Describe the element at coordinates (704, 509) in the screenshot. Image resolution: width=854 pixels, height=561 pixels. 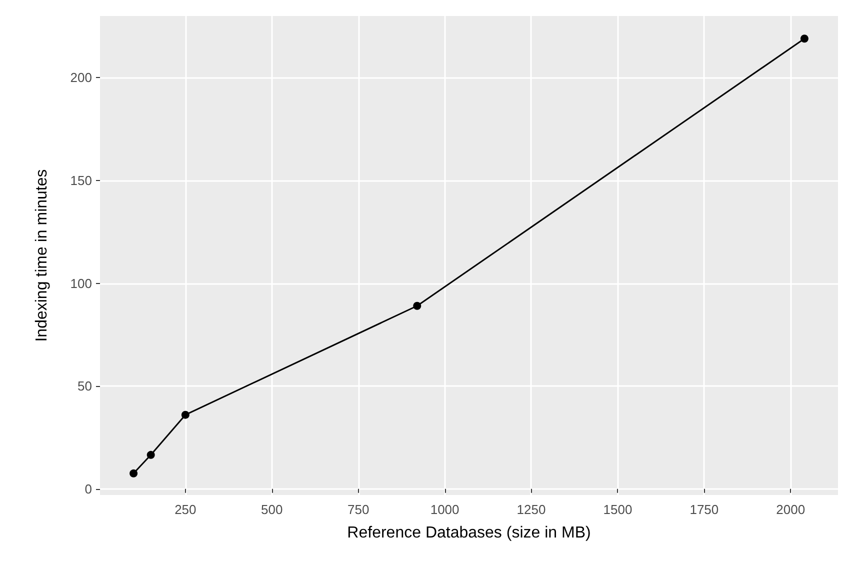
I see `x-tick-label: 1750` at that location.